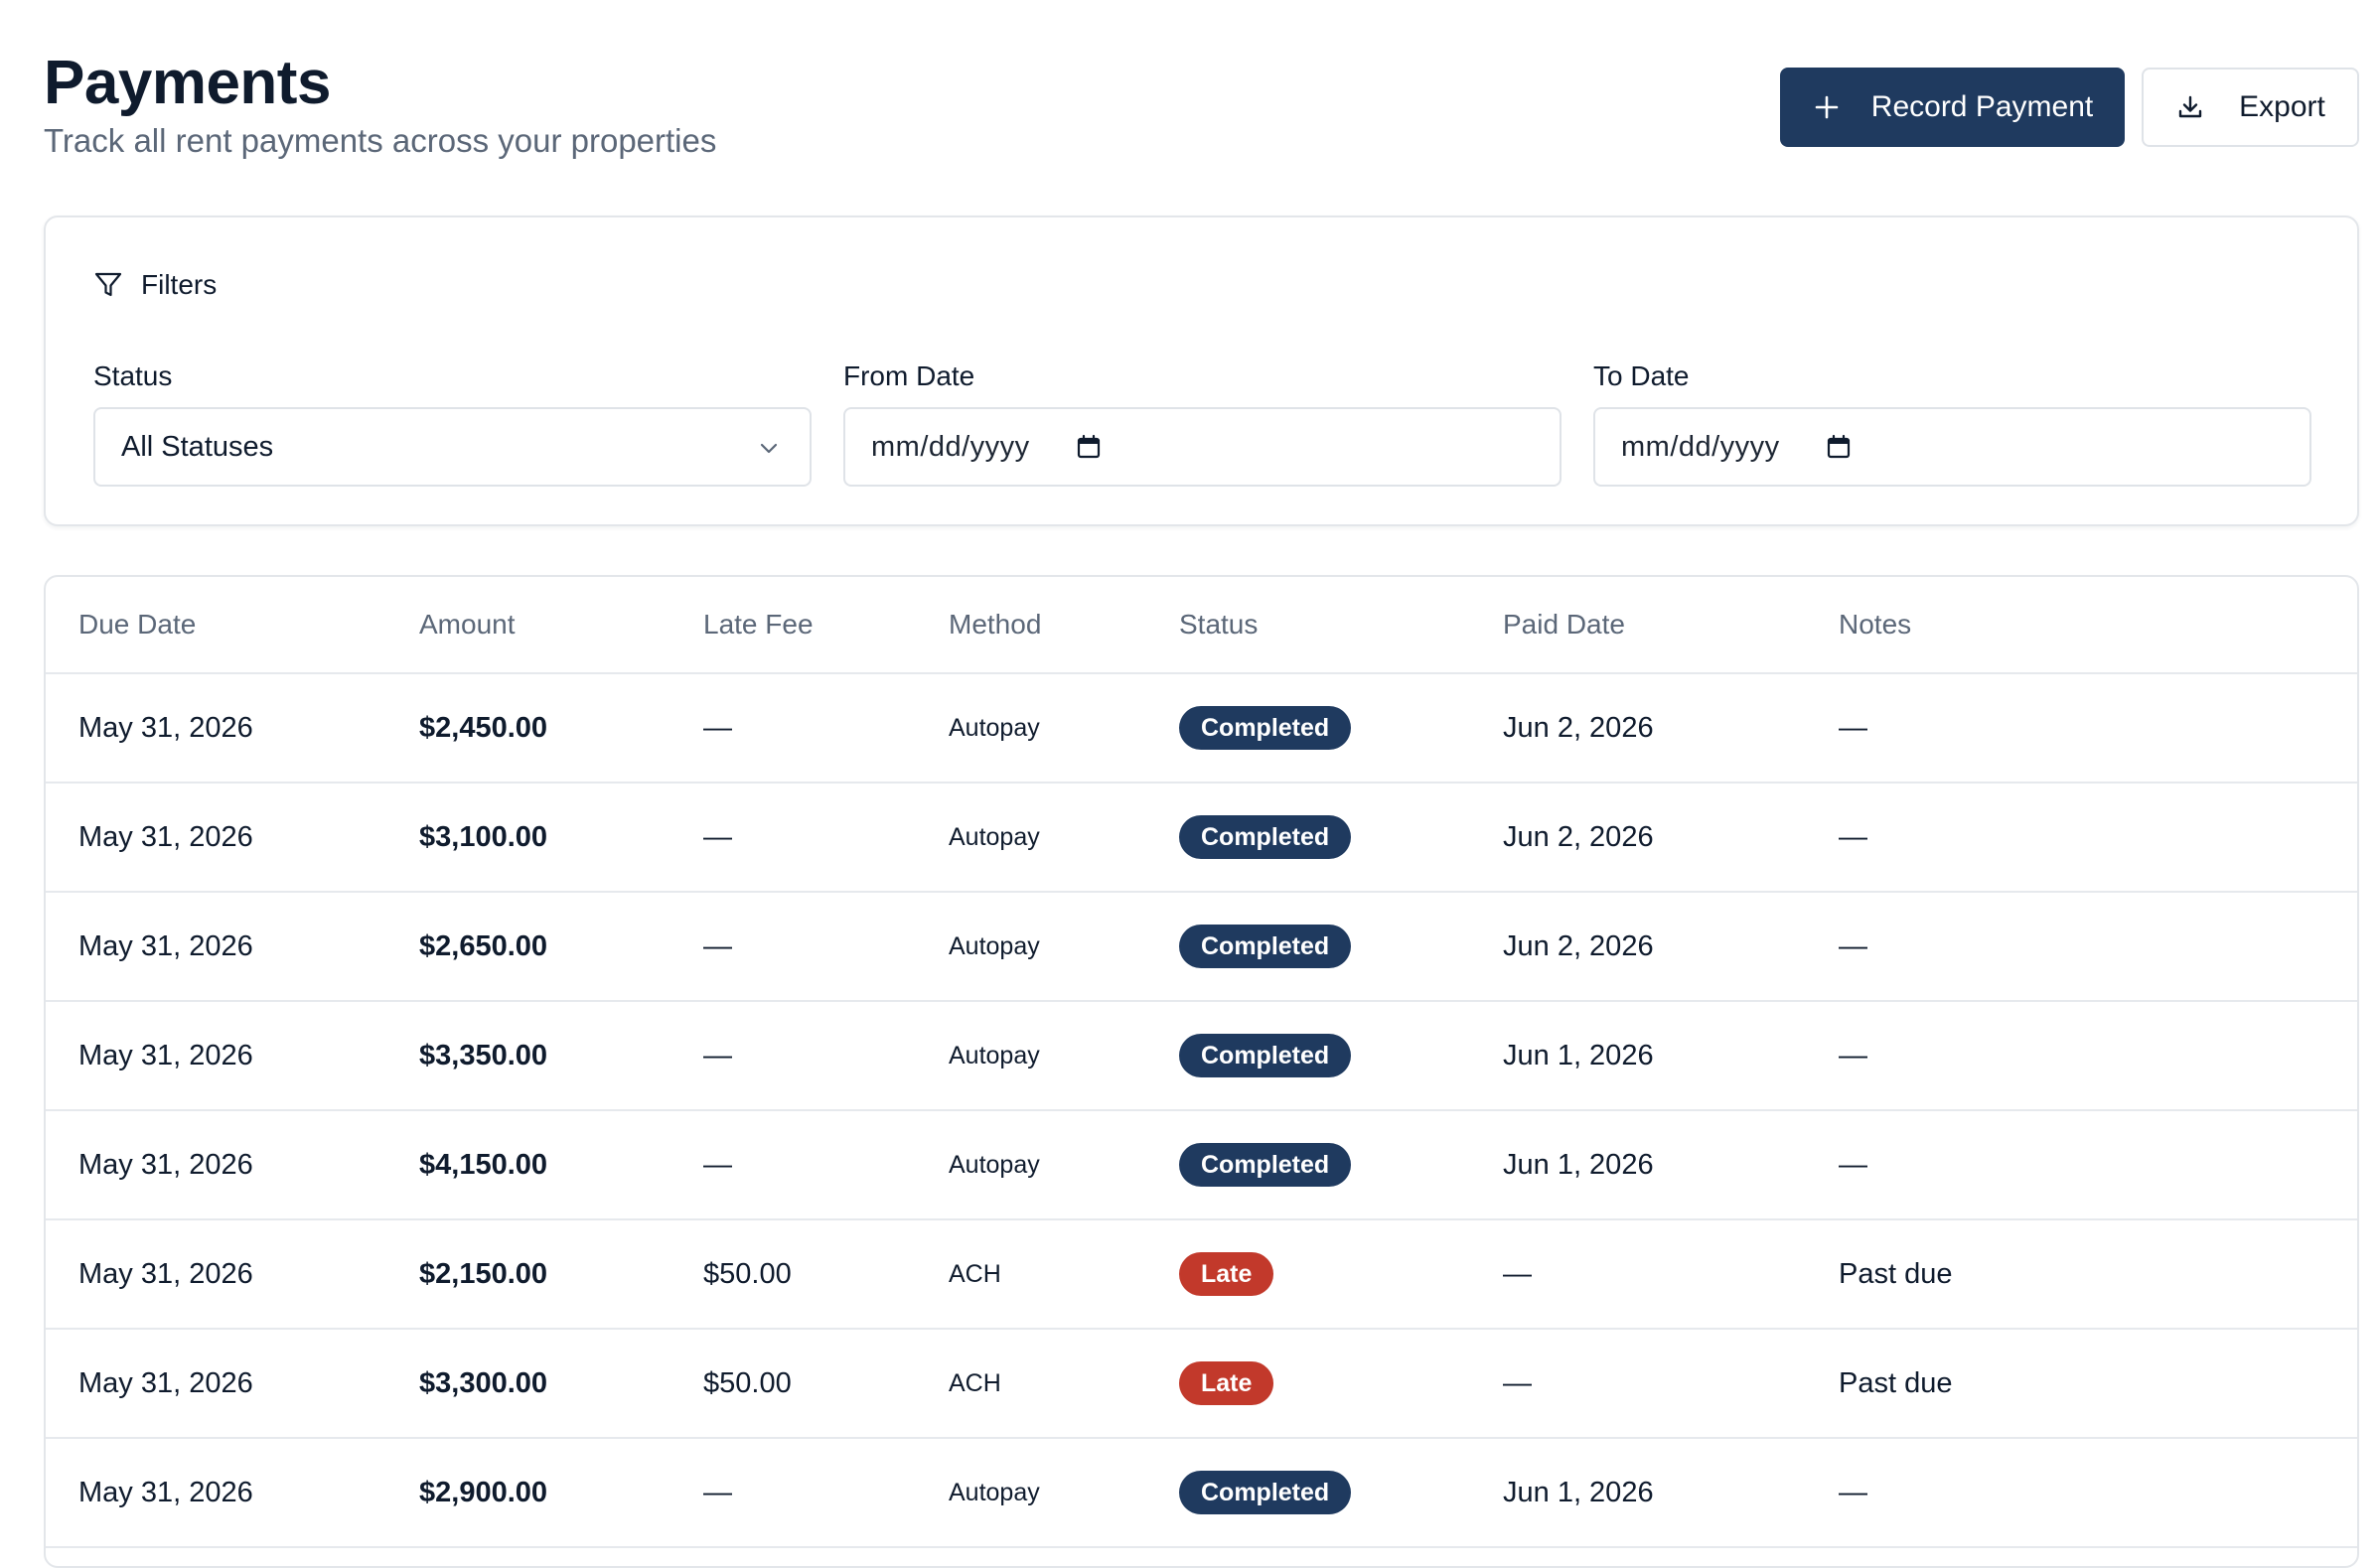 This screenshot has height=1568, width=2380. Describe the element at coordinates (2282, 106) in the screenshot. I see `export-label: Export` at that location.